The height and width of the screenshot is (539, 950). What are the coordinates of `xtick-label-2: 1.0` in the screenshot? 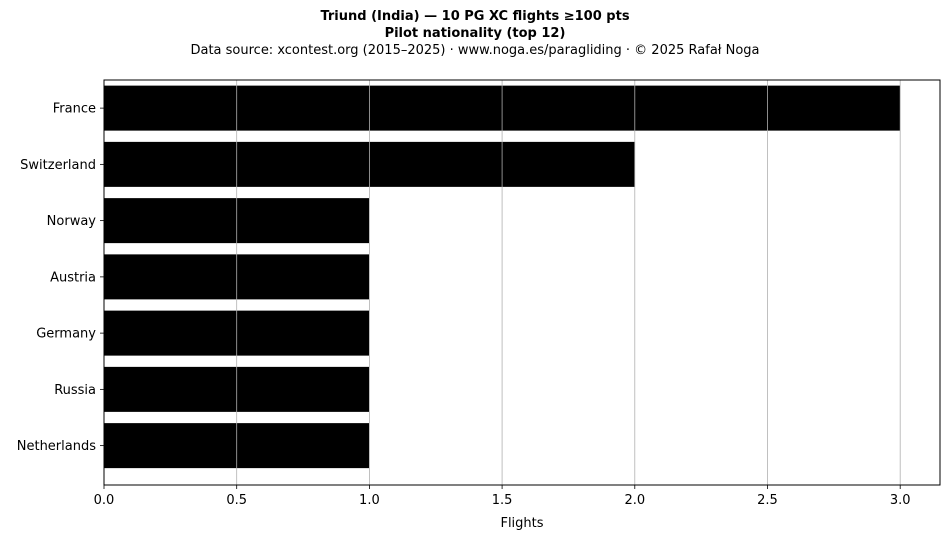 It's located at (369, 500).